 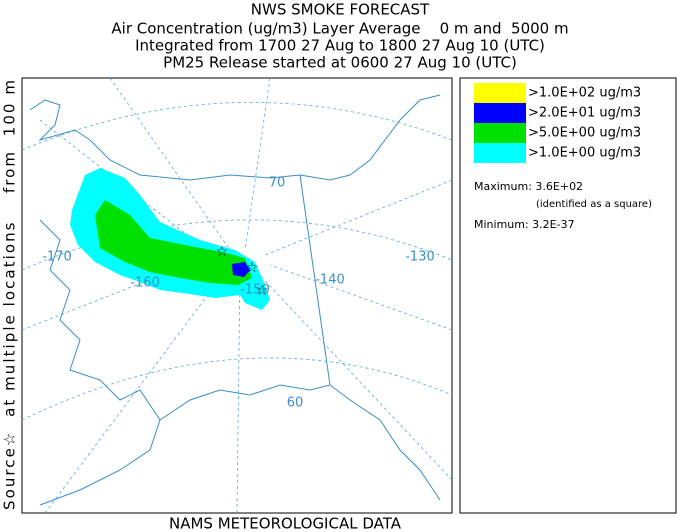 I want to click on legend-label: >5.0E+00 ug/m3, so click(x=584, y=133).